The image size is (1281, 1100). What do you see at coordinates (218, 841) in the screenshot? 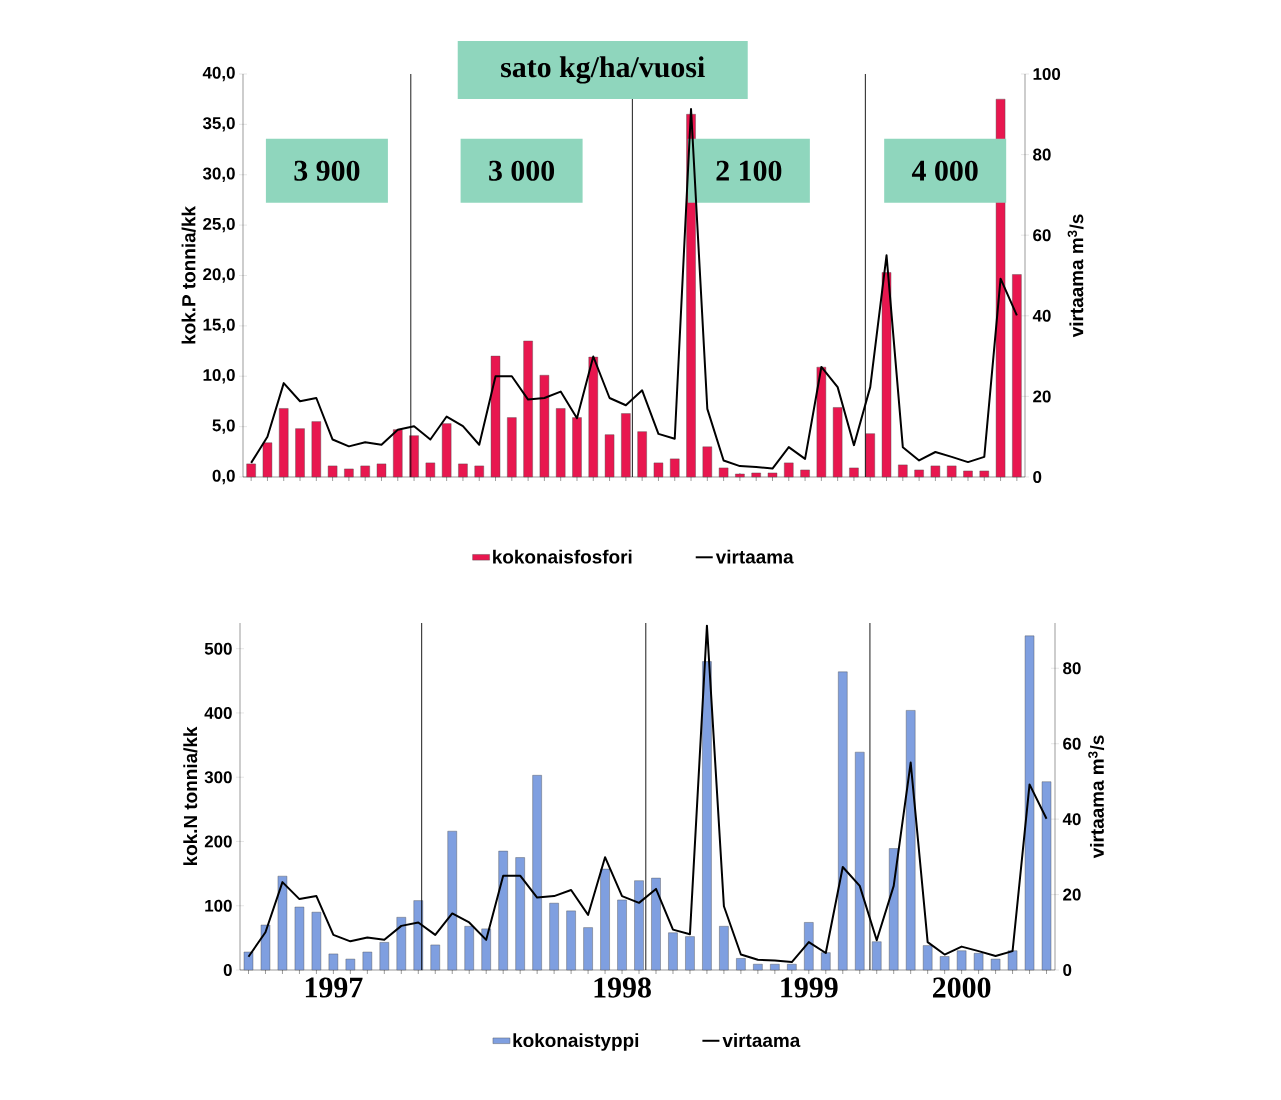
I see `y-tick-label: 200` at bounding box center [218, 841].